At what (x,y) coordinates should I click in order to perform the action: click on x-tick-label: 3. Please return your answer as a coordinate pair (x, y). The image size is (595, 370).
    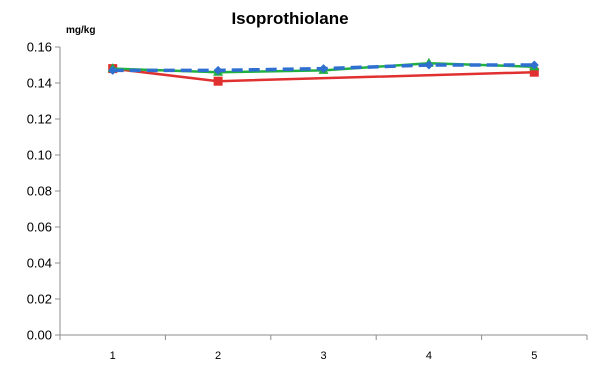
    Looking at the image, I should click on (323, 356).